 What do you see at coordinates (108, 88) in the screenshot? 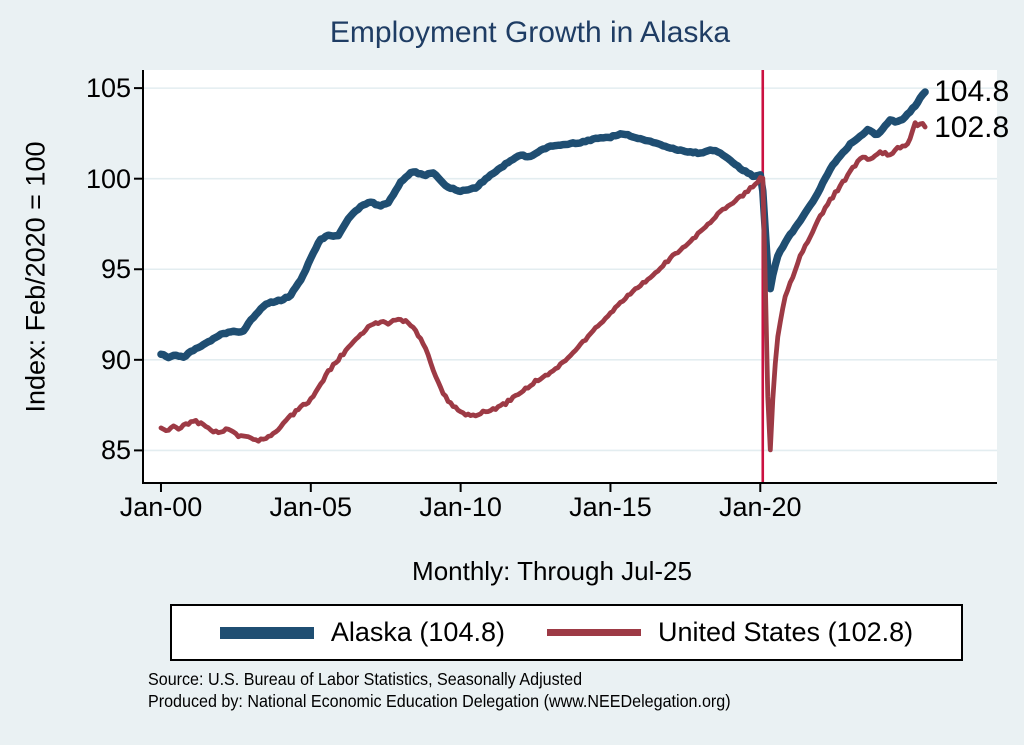
I see `y-tick-label-105: 105` at bounding box center [108, 88].